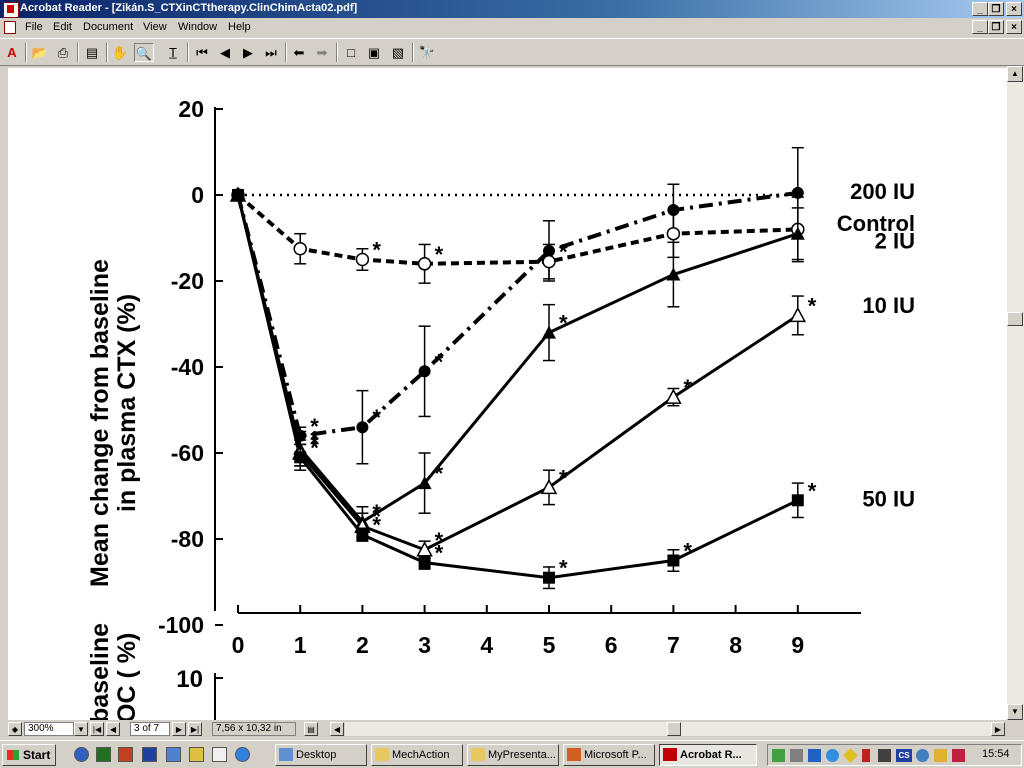  What do you see at coordinates (196, 754) in the screenshot?
I see `notes-quicklaunch-icon` at bounding box center [196, 754].